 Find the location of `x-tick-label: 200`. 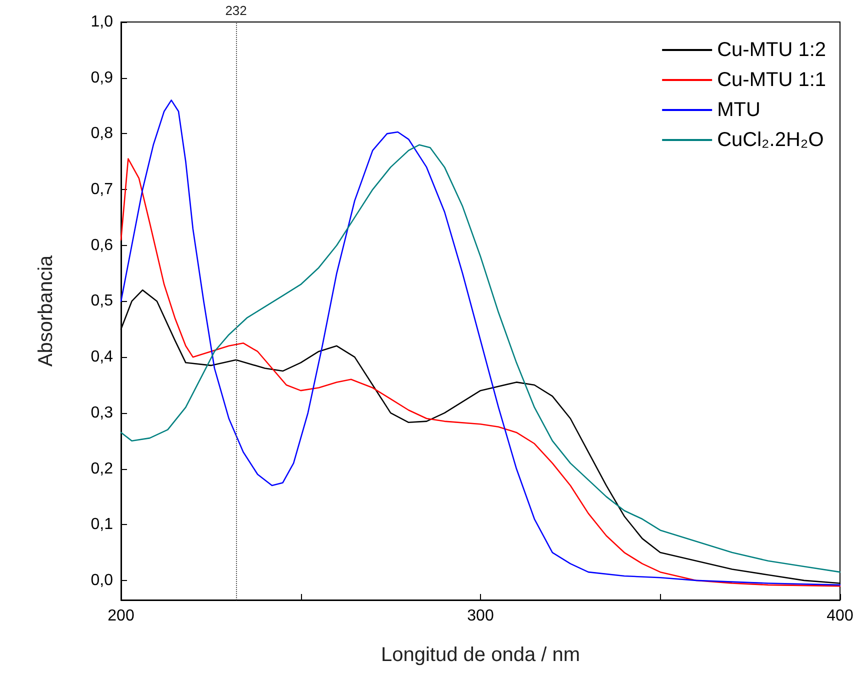

x-tick-label: 200 is located at coordinates (121, 616).